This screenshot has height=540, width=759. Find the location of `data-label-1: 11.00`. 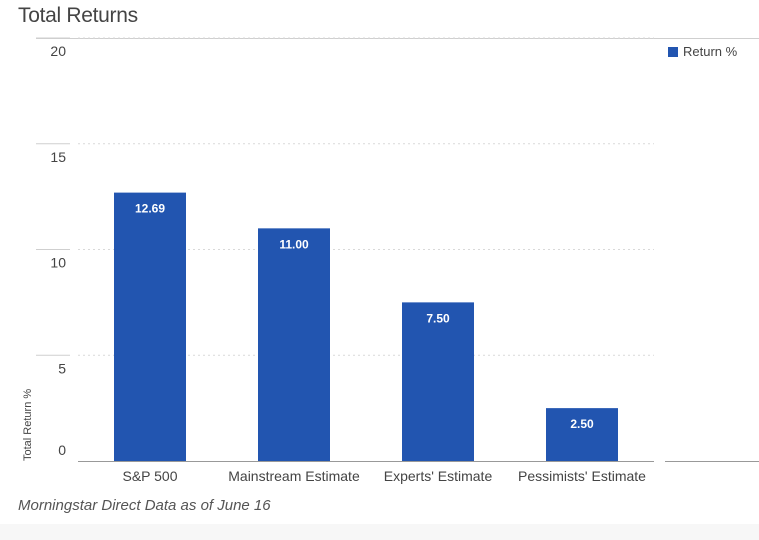

data-label-1: 11.00 is located at coordinates (294, 244).